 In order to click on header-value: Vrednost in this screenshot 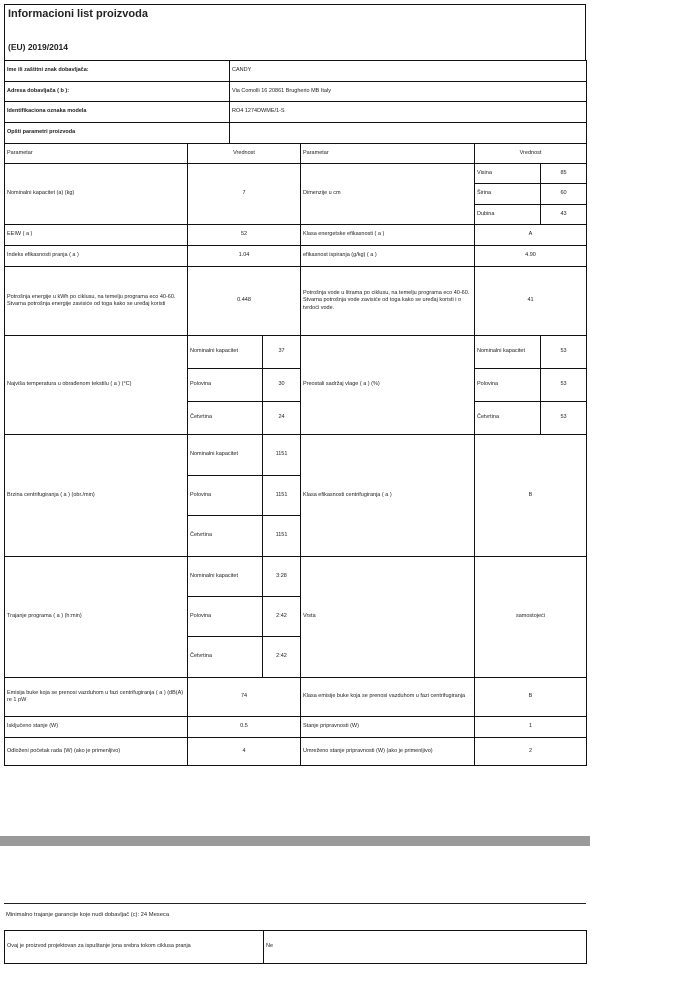, I will do `click(244, 153)`.